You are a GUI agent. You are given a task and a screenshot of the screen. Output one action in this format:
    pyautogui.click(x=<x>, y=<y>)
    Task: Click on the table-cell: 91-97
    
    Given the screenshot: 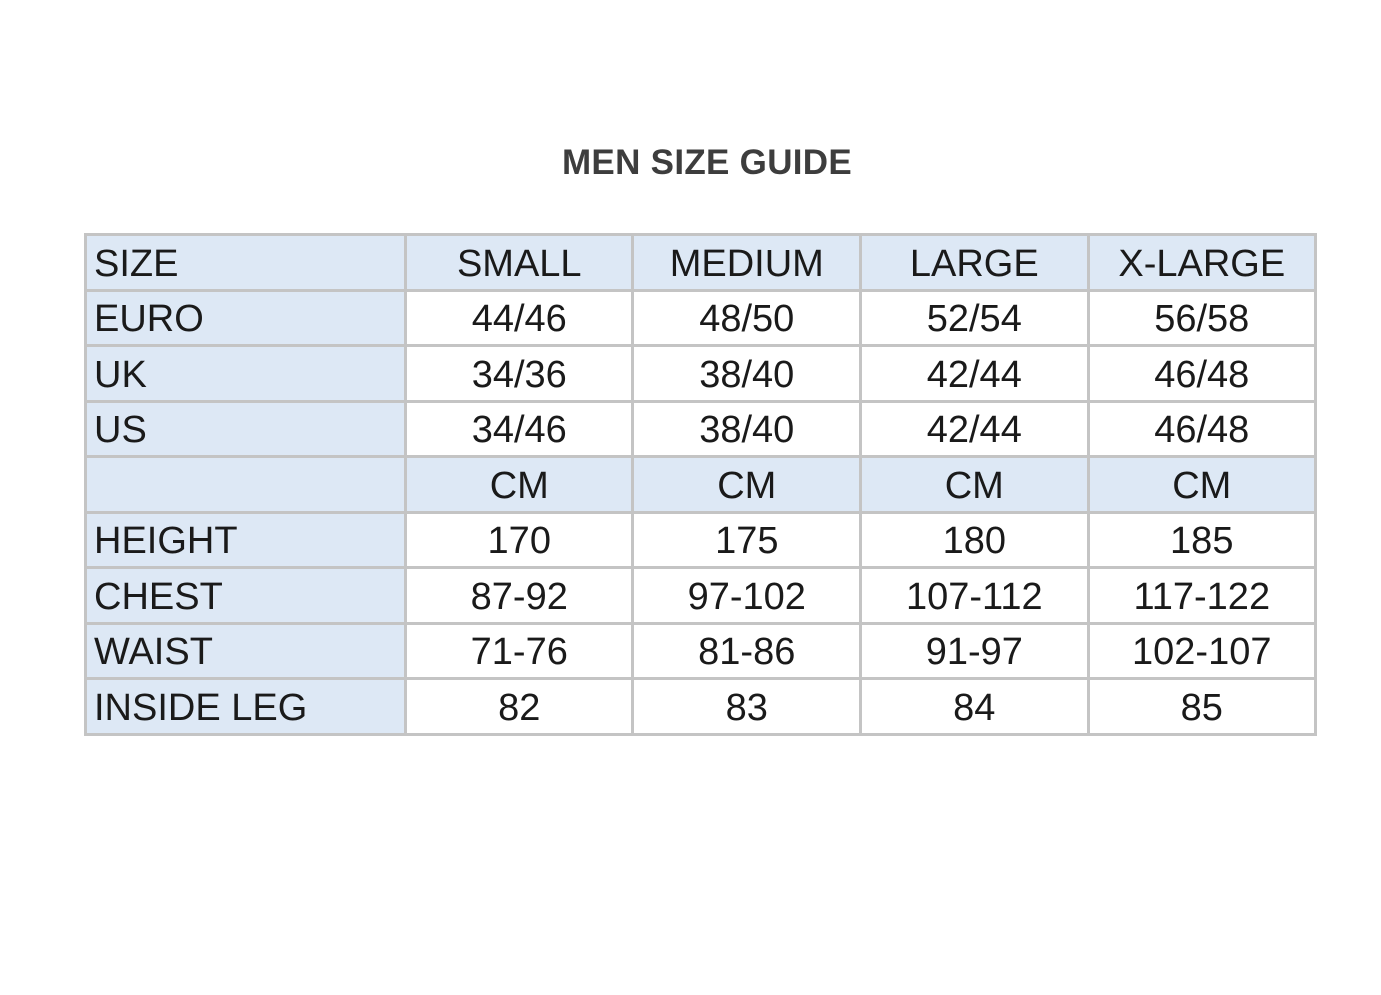 What is the action you would take?
    pyautogui.click(x=974, y=650)
    